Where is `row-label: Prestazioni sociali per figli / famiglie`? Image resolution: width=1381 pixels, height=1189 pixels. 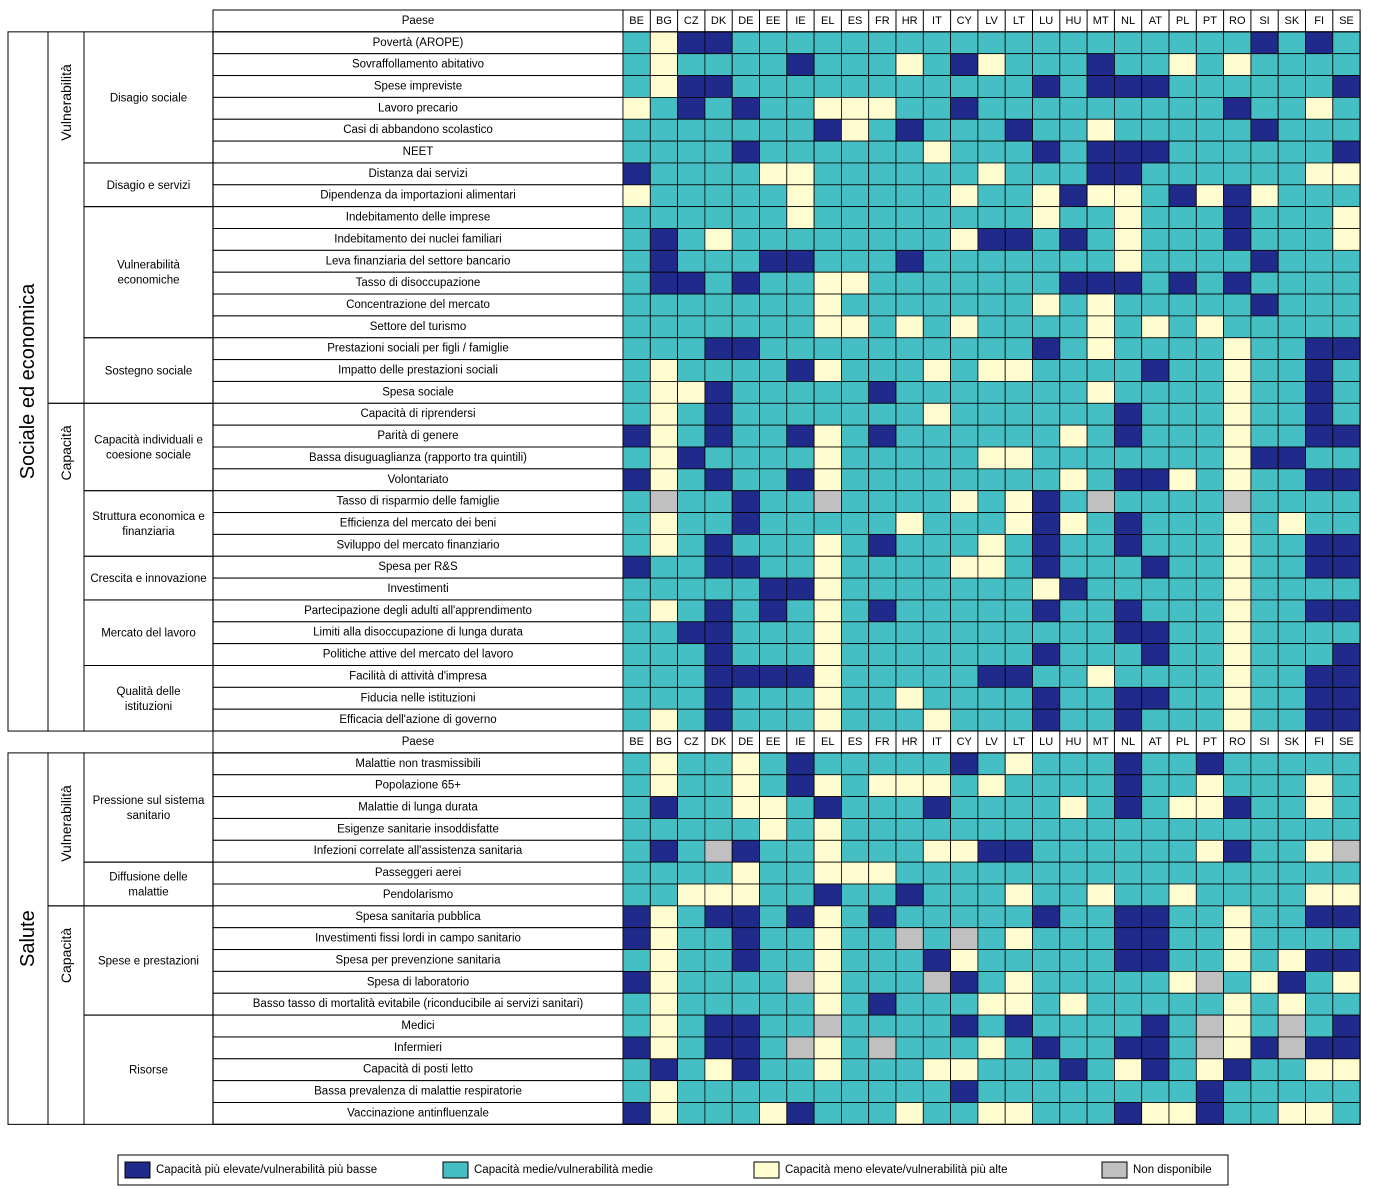 row-label: Prestazioni sociali per figli / famiglie is located at coordinates (418, 349).